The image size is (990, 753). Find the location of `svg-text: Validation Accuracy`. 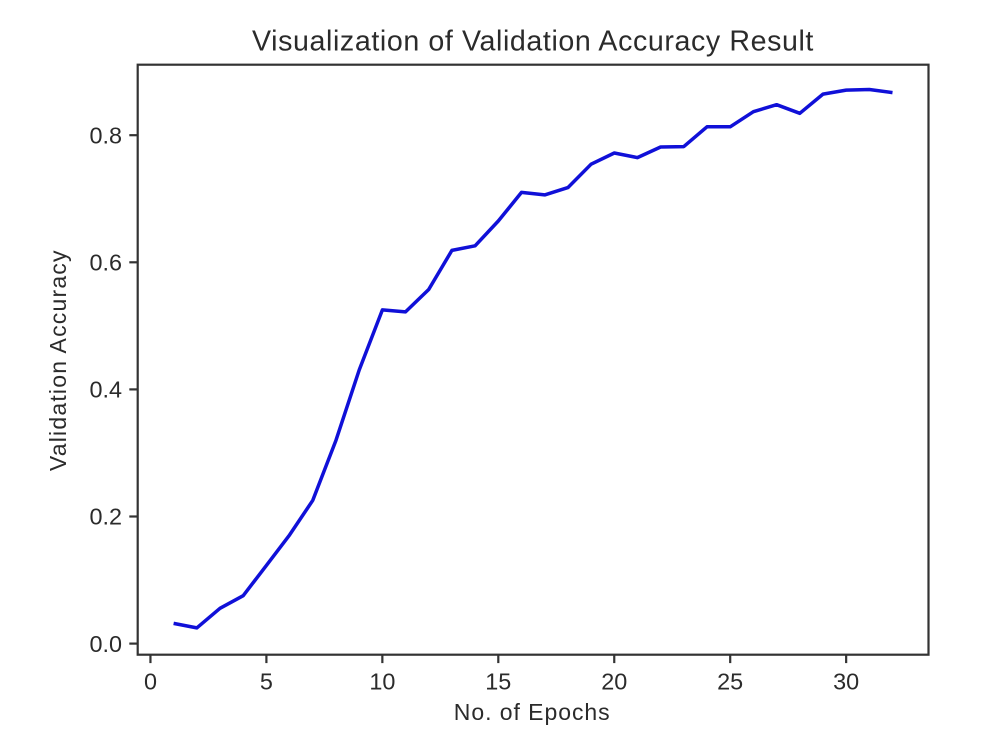

svg-text: Validation Accuracy is located at coordinates (58, 360).